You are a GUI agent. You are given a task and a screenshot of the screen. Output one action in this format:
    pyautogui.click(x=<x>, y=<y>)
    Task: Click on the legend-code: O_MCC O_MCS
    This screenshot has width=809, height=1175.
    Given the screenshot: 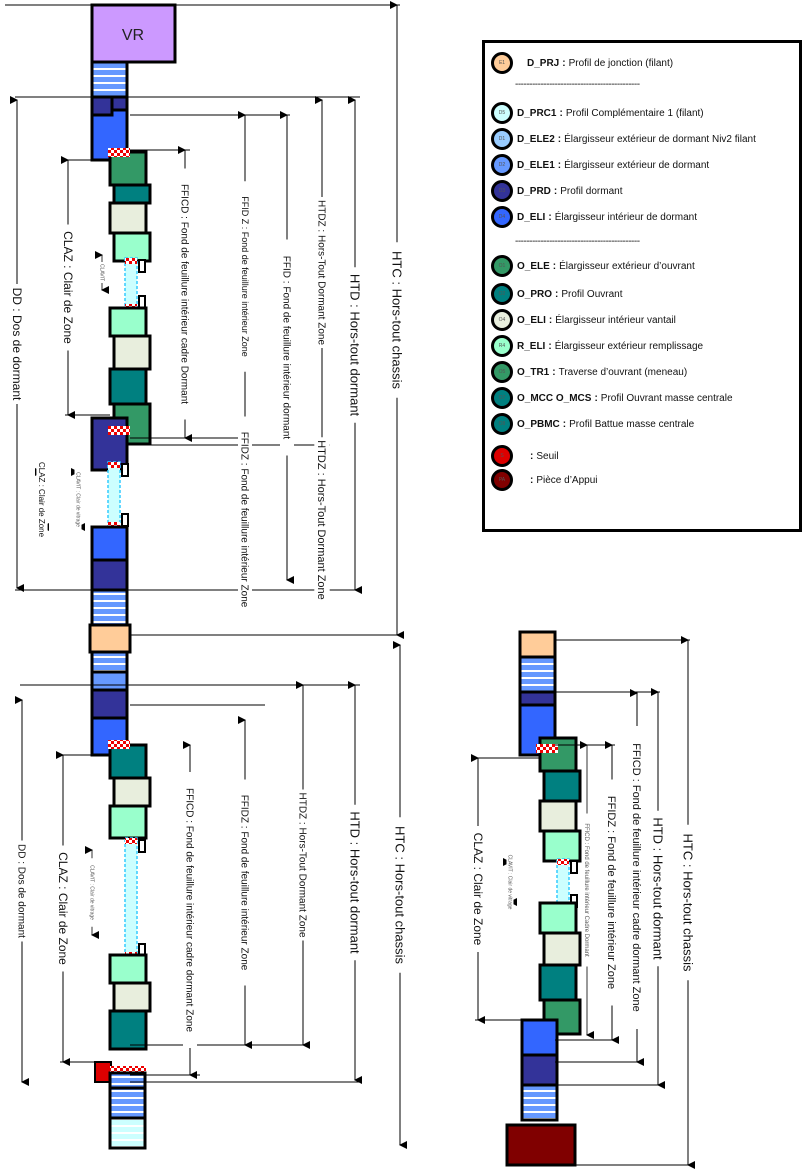 What is the action you would take?
    pyautogui.click(x=554, y=398)
    